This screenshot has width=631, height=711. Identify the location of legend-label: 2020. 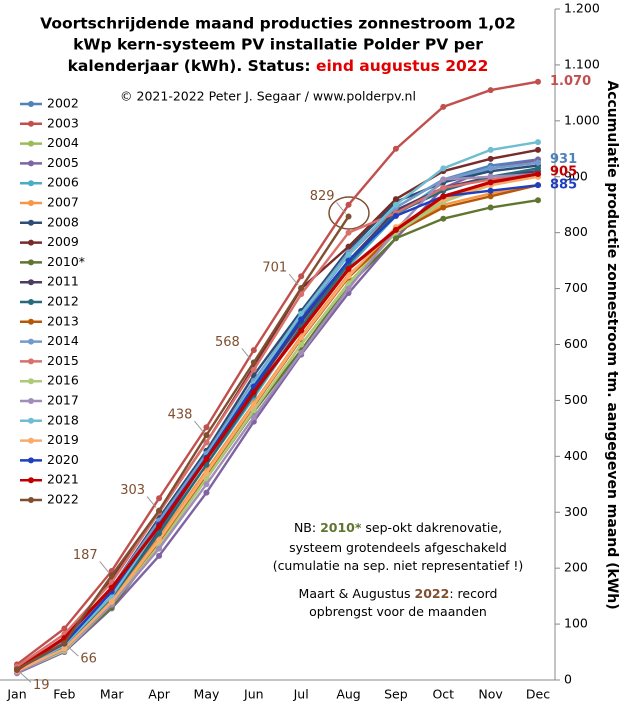
(63, 459).